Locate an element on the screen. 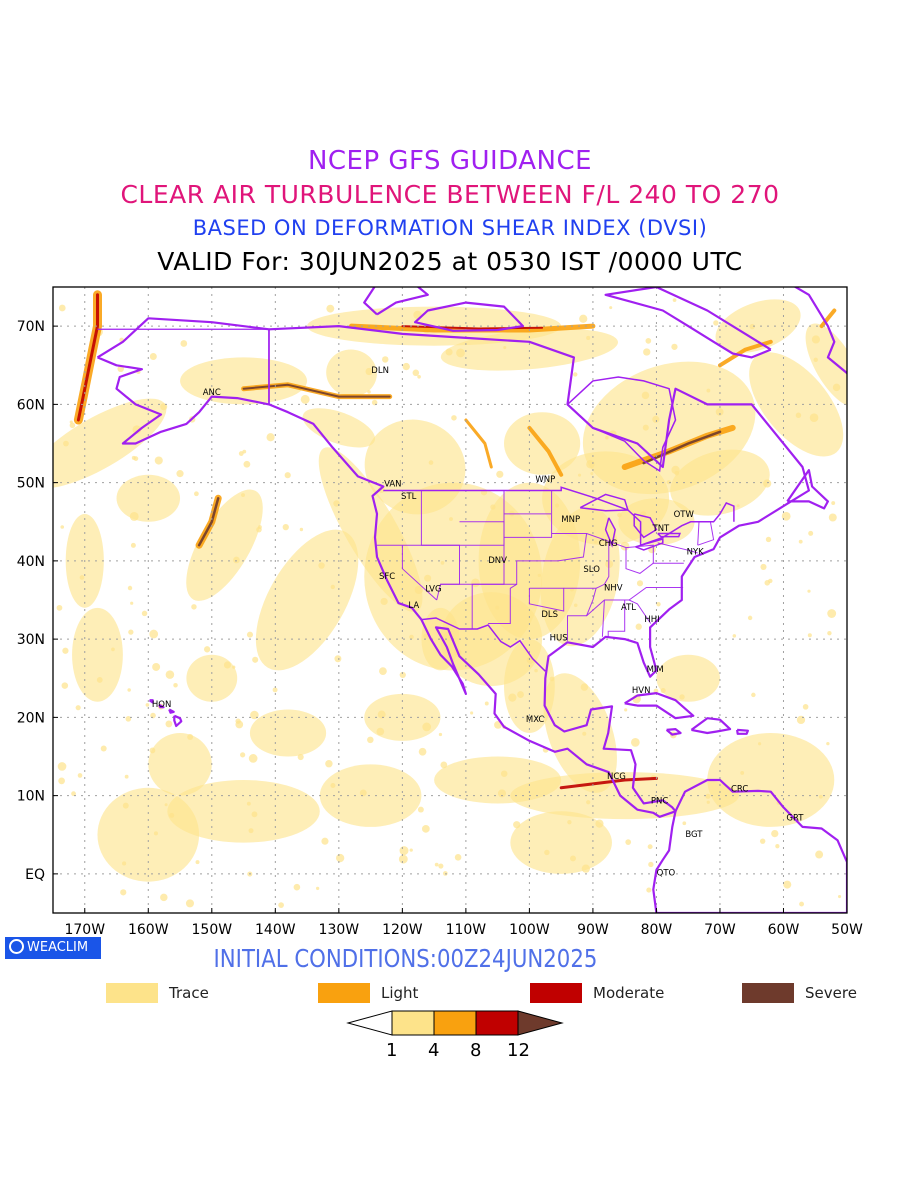  lon-label: 110W is located at coordinates (466, 930).